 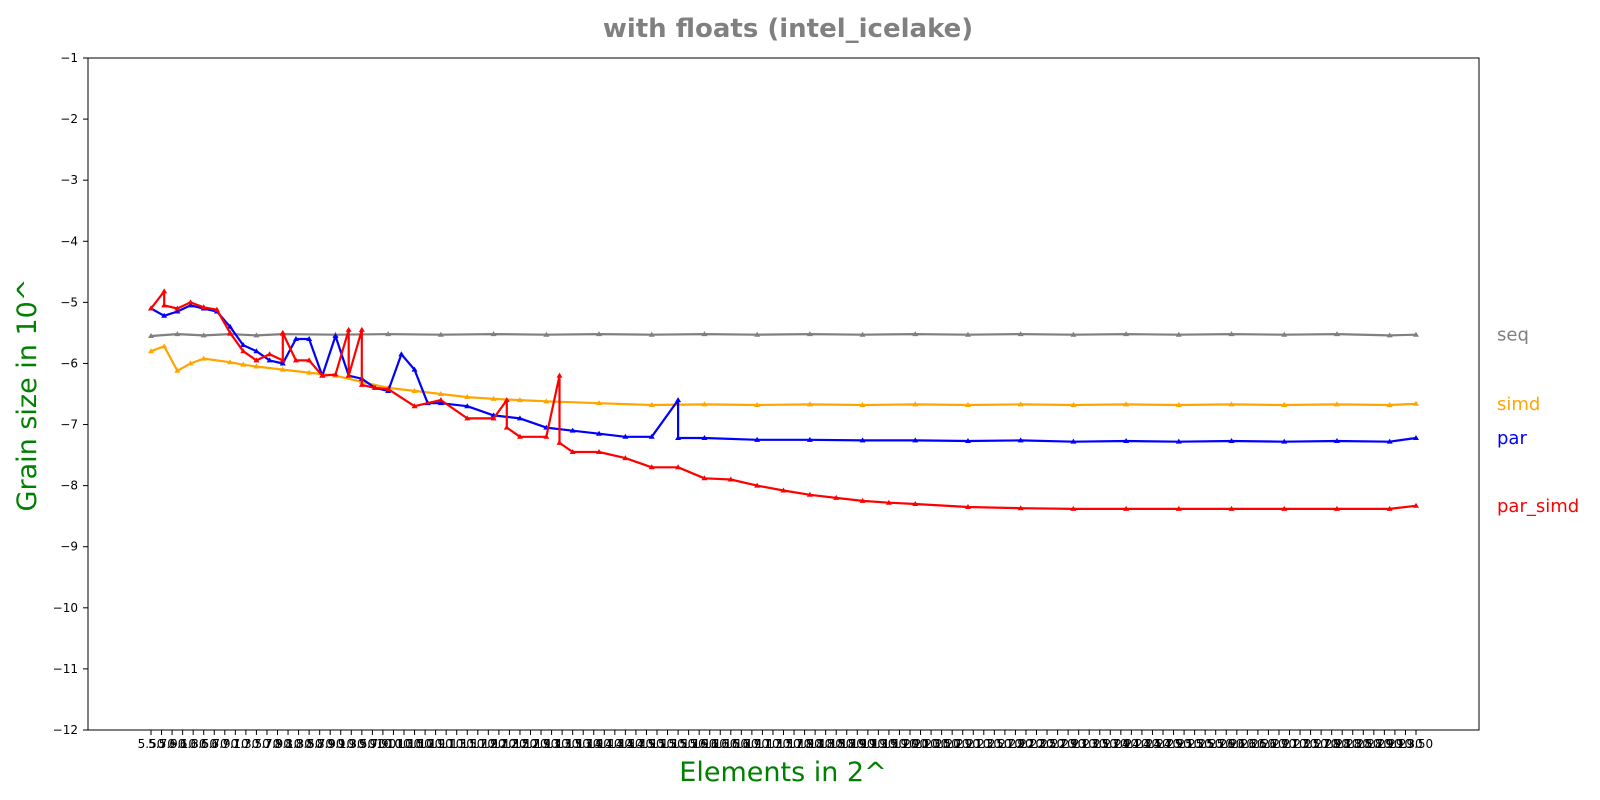 I want to click on x-tick-label: 19.70, so click(x=899, y=744).